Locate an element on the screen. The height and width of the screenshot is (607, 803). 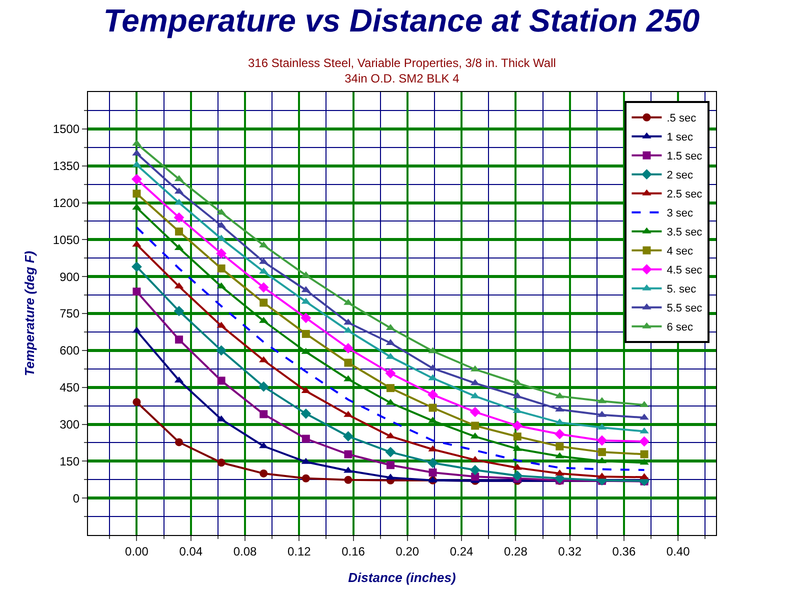
chart-subtitle: 316 Stainless Steel, Variable Properties, 3/8 in. Thick Wall 34in O.D. SM2 BLK 4 is located at coordinates (402, 71).